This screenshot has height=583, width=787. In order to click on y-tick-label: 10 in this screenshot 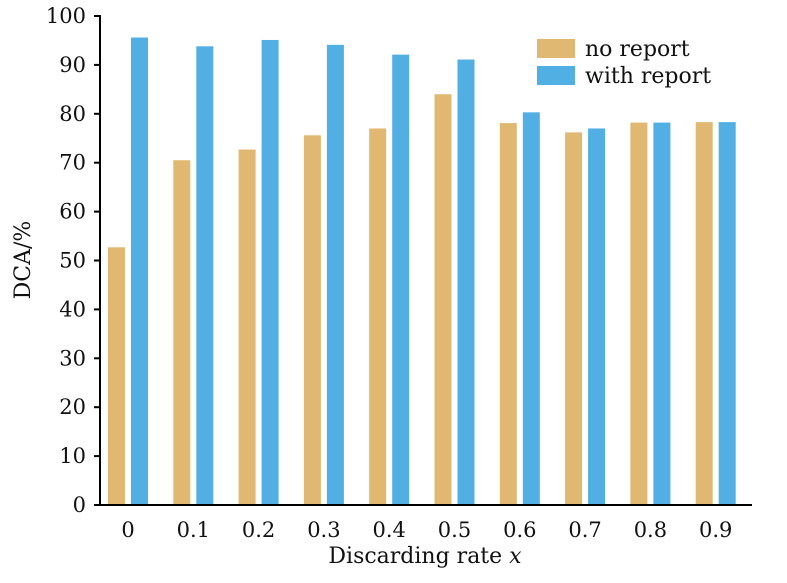, I will do `click(72, 456)`.